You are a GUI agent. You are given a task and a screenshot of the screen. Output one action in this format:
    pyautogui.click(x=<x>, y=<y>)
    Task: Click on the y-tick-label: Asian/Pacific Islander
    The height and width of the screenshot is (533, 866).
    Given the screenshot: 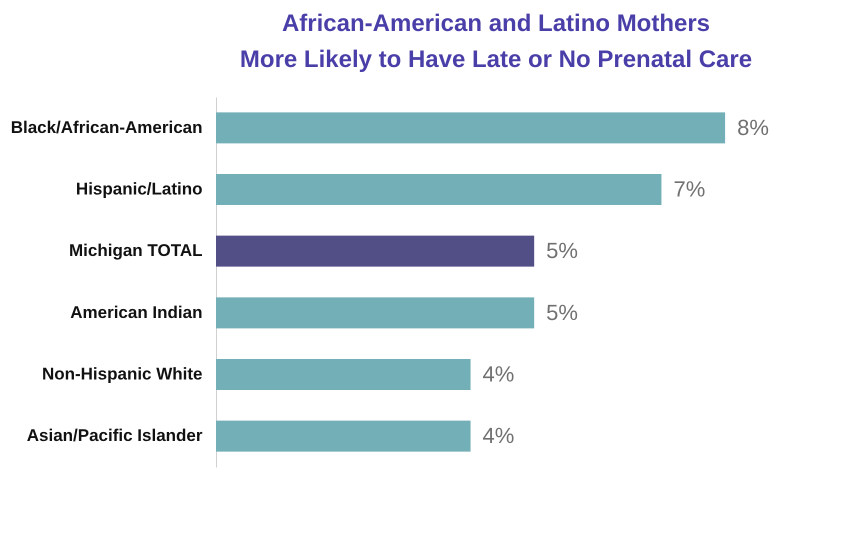 What is the action you would take?
    pyautogui.click(x=114, y=436)
    